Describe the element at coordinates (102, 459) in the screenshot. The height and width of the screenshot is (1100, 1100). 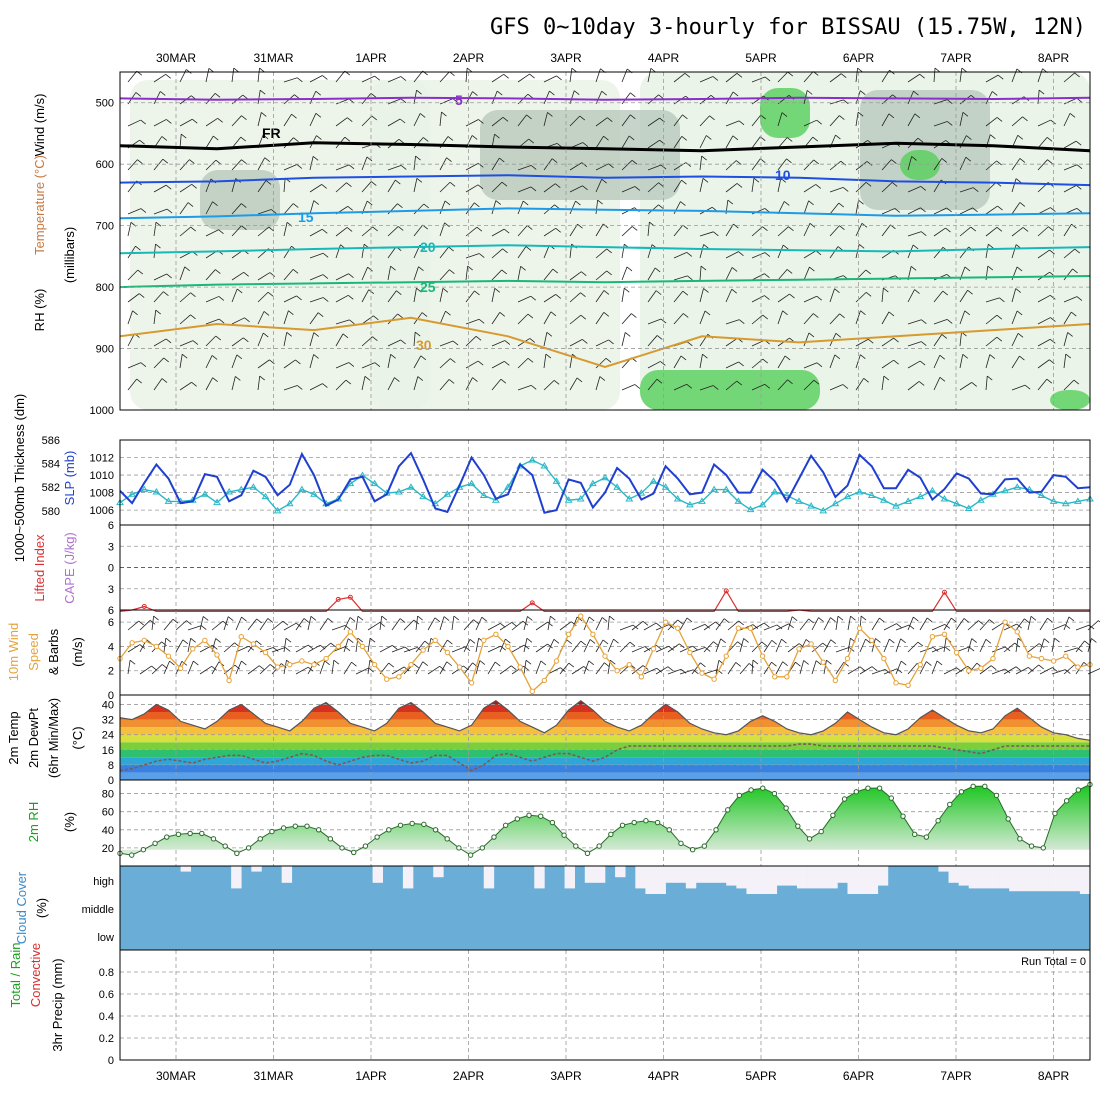
I see `slp-tick-label: 1012` at that location.